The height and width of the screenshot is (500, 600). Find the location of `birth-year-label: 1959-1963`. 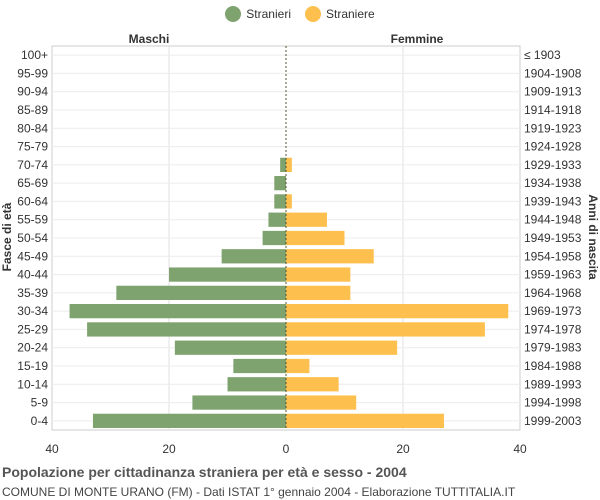

birth-year-label: 1959-1963 is located at coordinates (553, 275).